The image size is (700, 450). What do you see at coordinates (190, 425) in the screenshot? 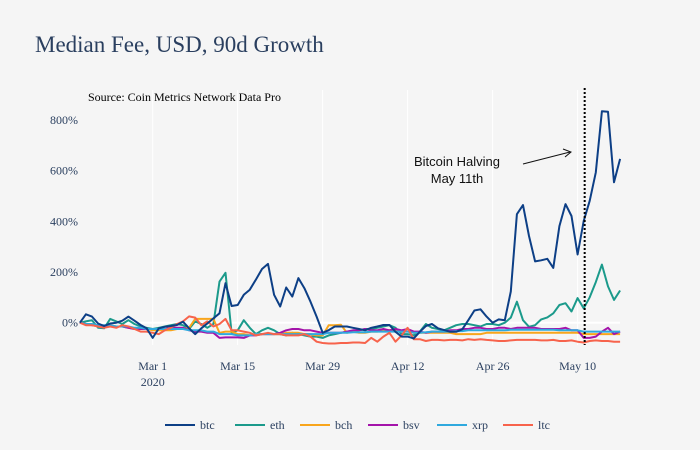
I see `legend-item-btc: btc` at bounding box center [190, 425].